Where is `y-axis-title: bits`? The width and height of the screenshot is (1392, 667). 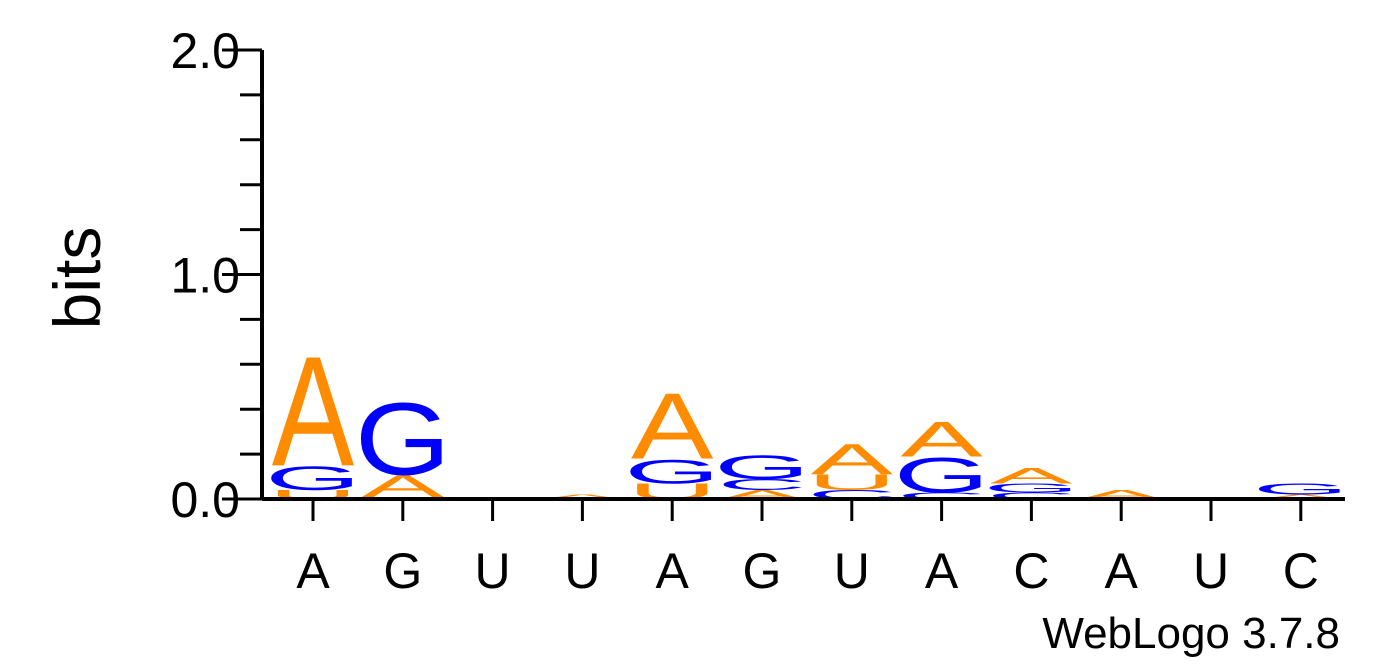
y-axis-title: bits is located at coordinates (77, 278).